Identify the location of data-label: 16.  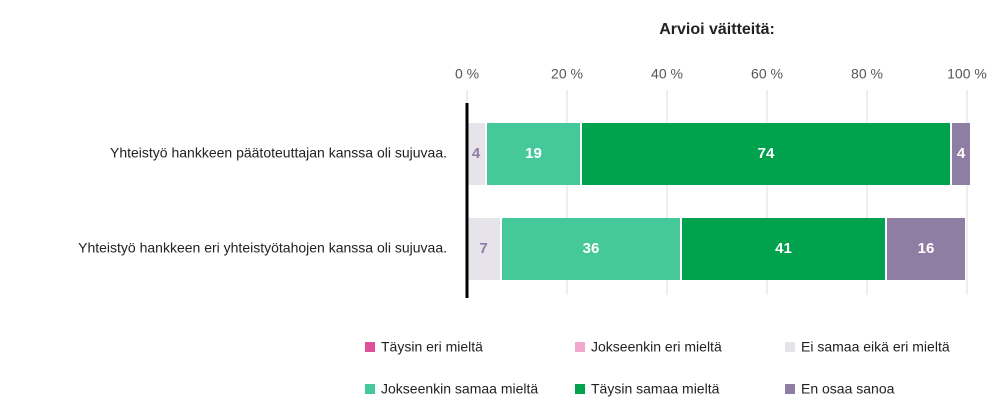
(926, 248).